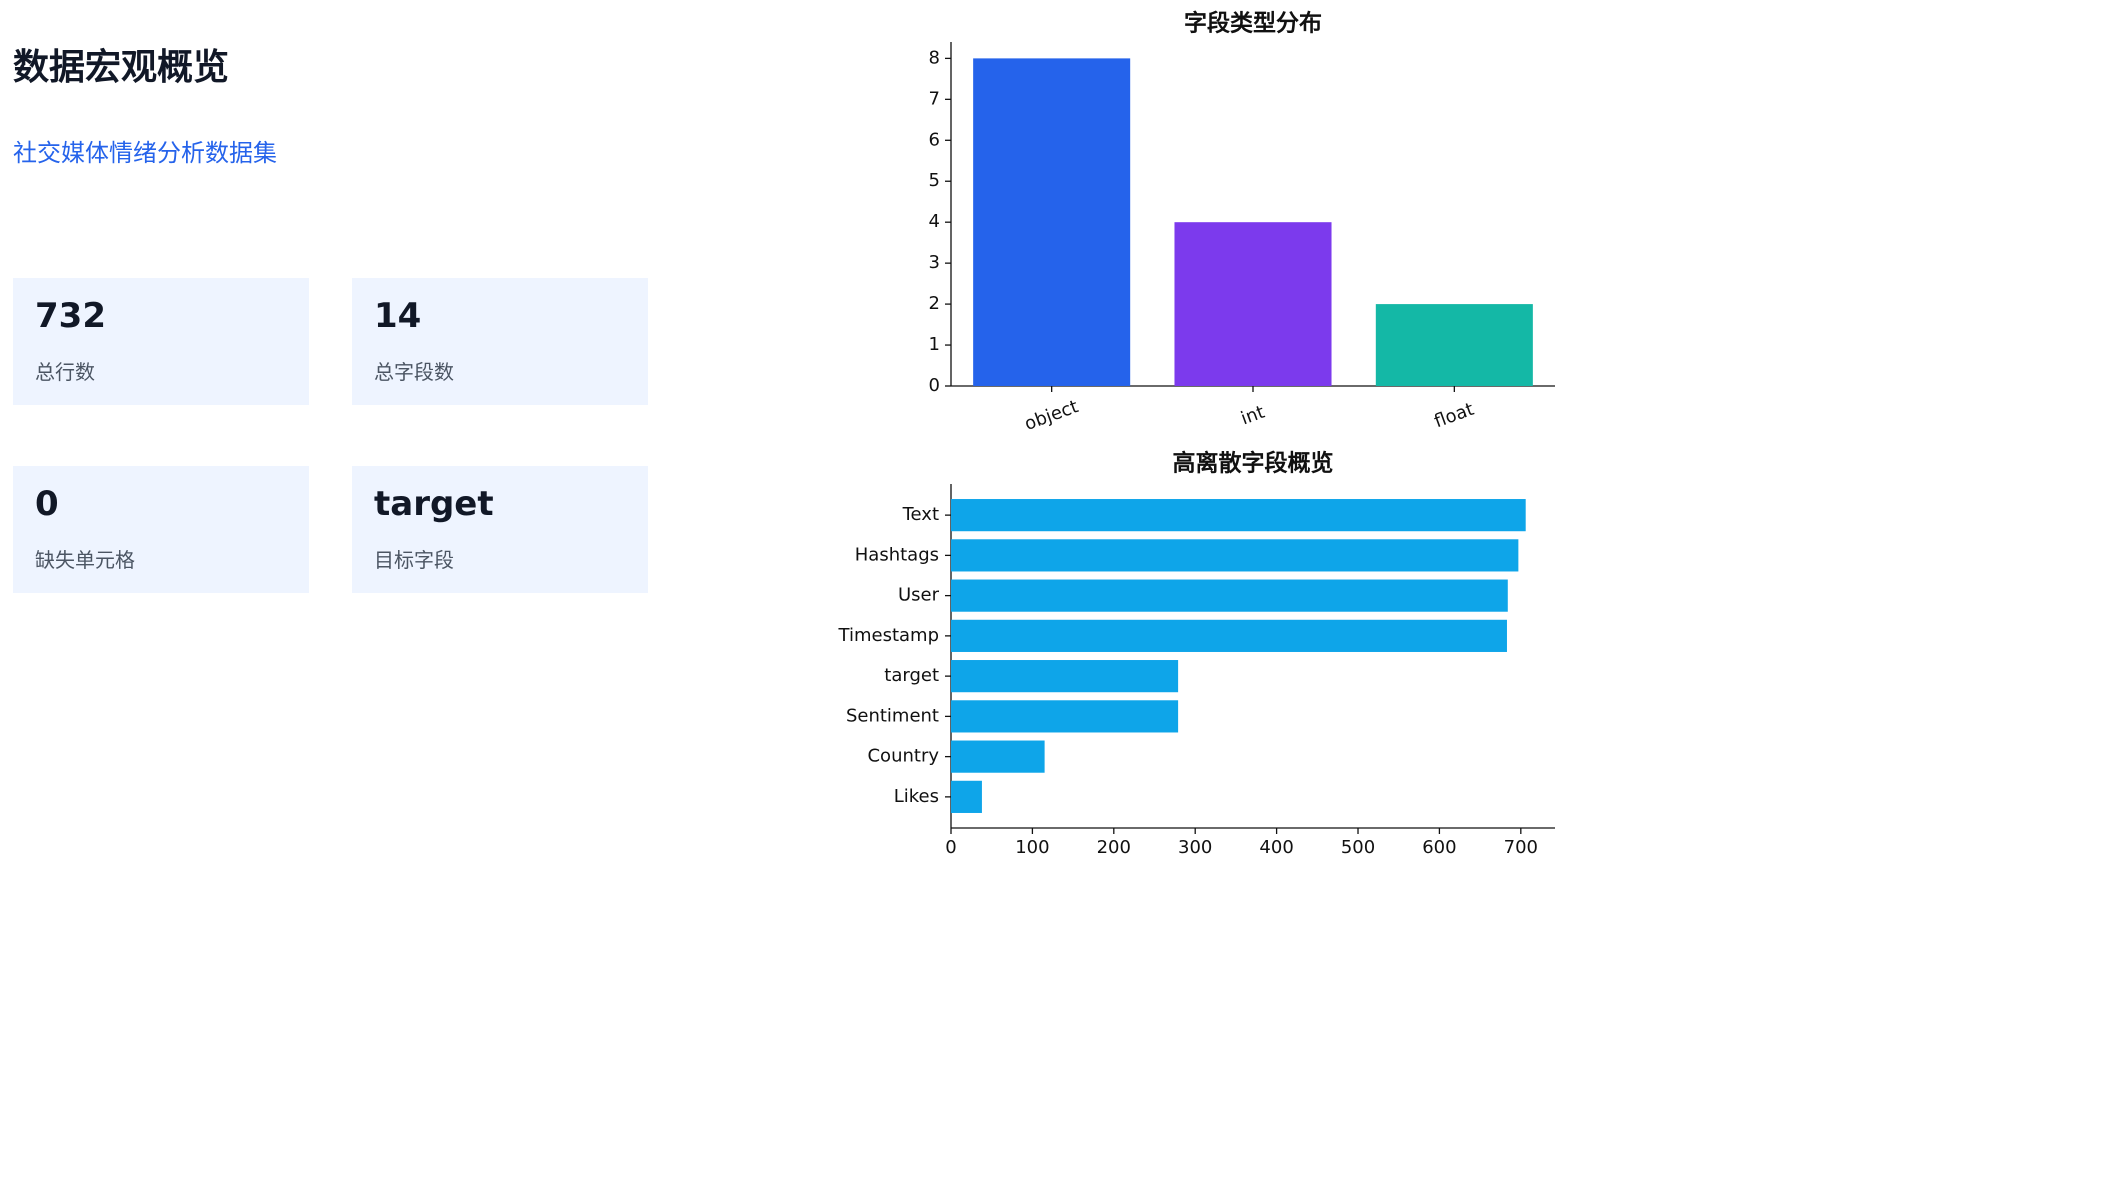  I want to click on stat-card: target 目标字段, so click(500, 529).